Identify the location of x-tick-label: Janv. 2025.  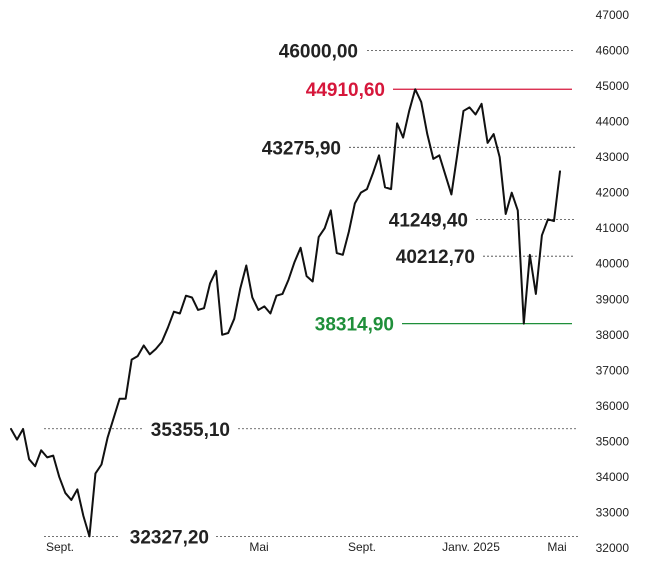
(471, 547).